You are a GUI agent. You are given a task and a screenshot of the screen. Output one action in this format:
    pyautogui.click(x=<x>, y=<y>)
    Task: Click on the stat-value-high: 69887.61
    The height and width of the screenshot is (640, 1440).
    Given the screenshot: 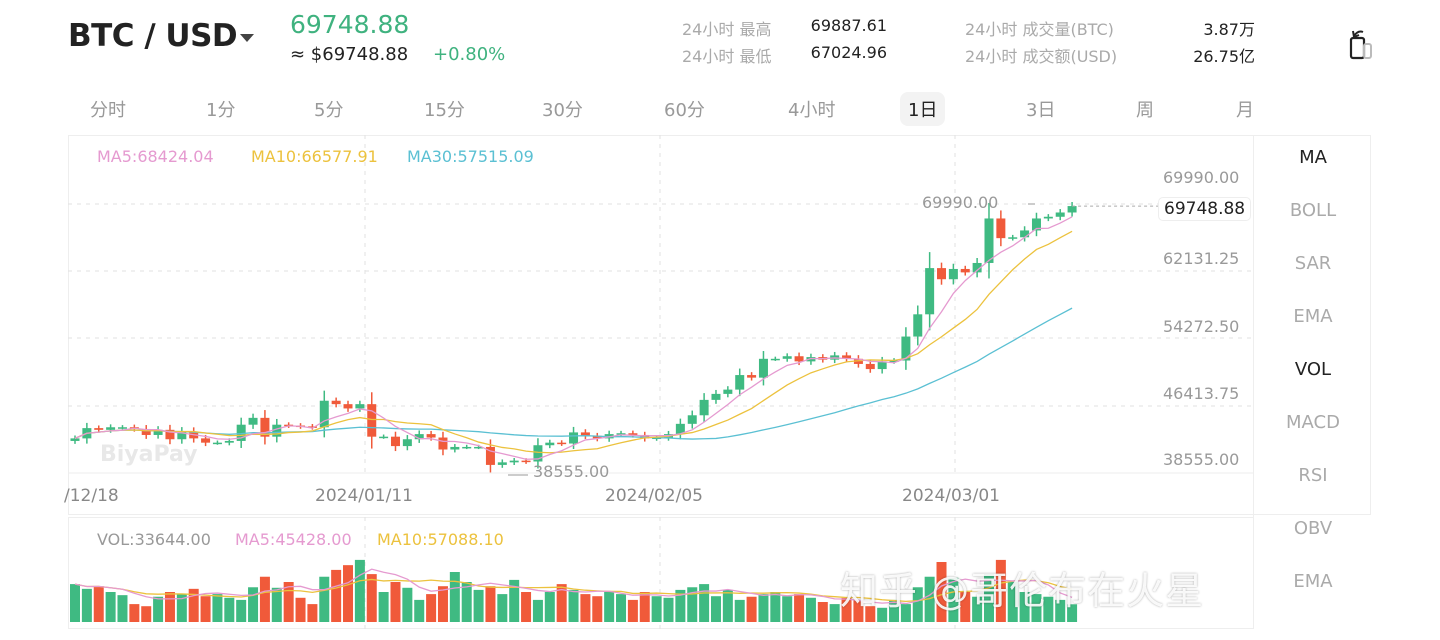 What is the action you would take?
    pyautogui.click(x=848, y=25)
    